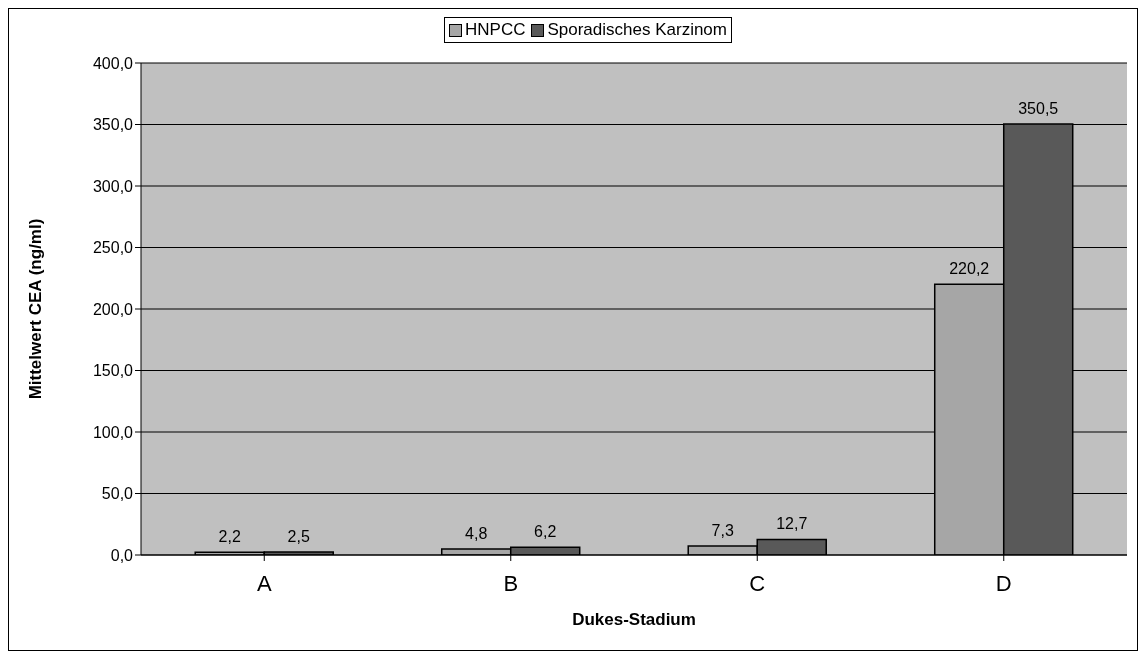  Describe the element at coordinates (636, 30) in the screenshot. I see `legend-label: Sporadisches Karzinom` at that location.